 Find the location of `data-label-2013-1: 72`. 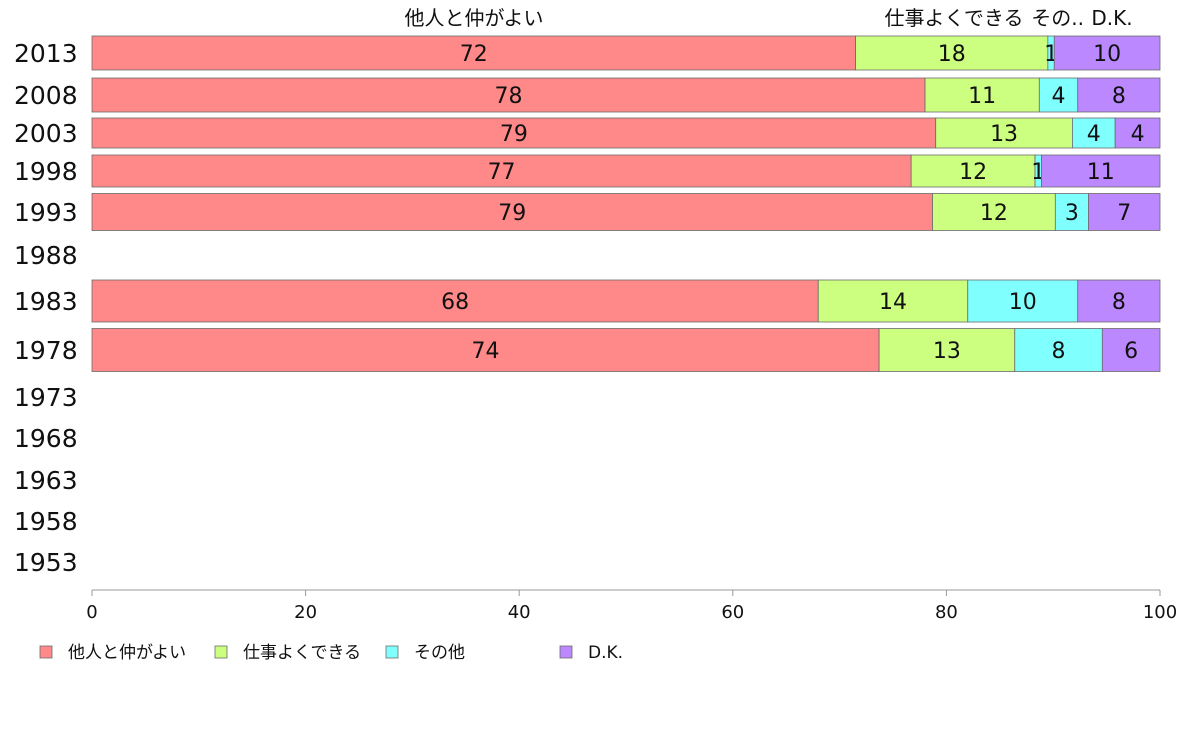

data-label-2013-1: 72 is located at coordinates (474, 54).